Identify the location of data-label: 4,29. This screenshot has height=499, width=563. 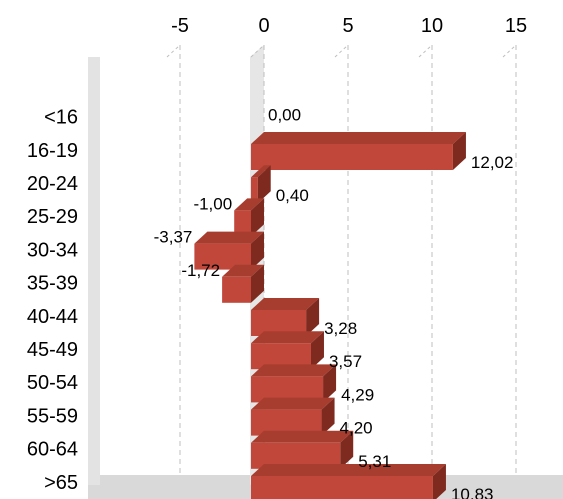
(357, 394).